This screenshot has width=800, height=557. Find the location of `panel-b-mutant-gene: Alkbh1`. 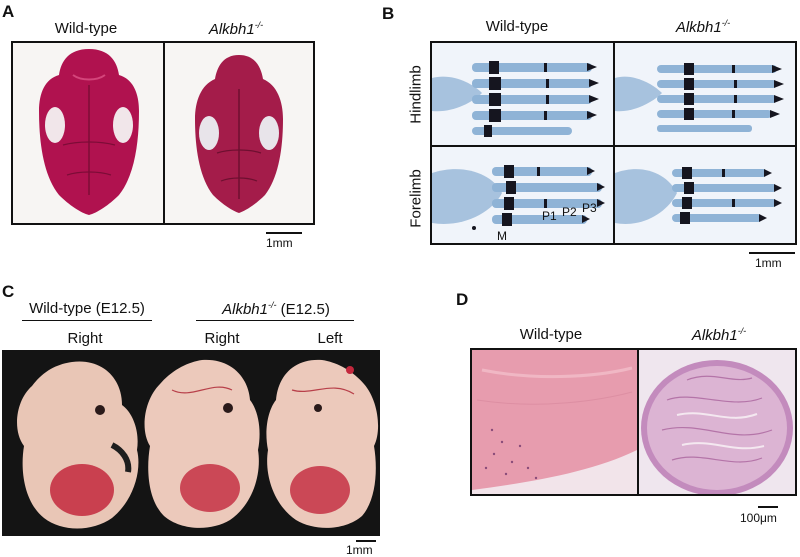

panel-b-mutant-gene: Alkbh1 is located at coordinates (698, 27).